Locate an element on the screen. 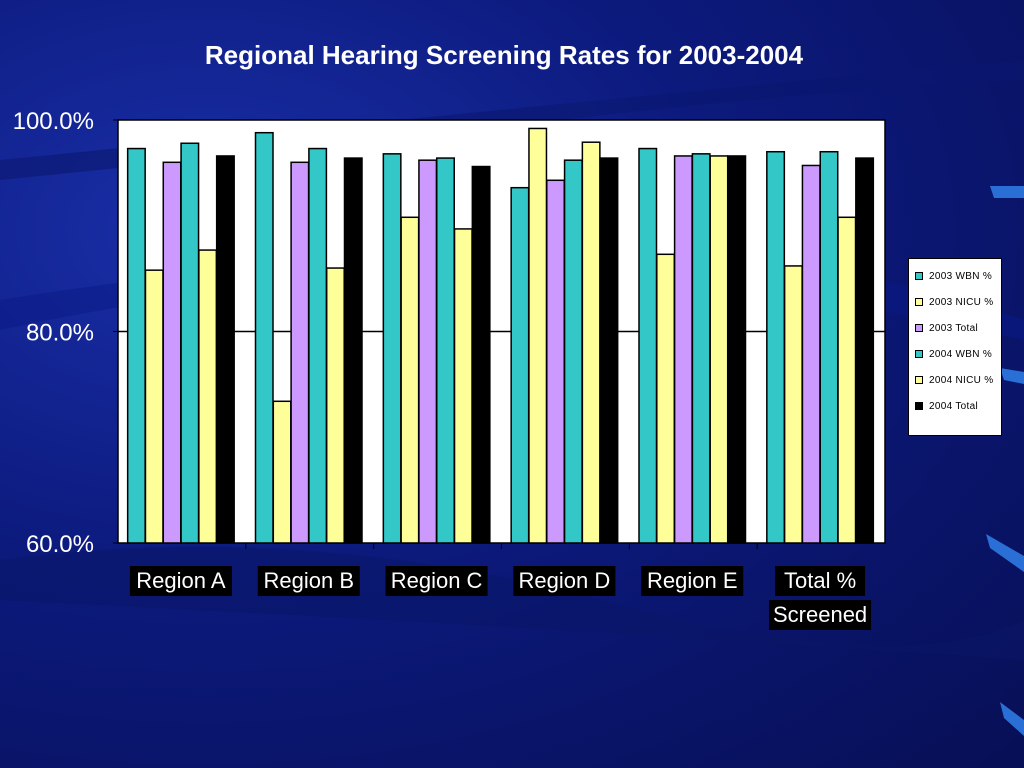 Image resolution: width=1024 pixels, height=768 pixels. x-tick-label: Region E is located at coordinates (692, 580).